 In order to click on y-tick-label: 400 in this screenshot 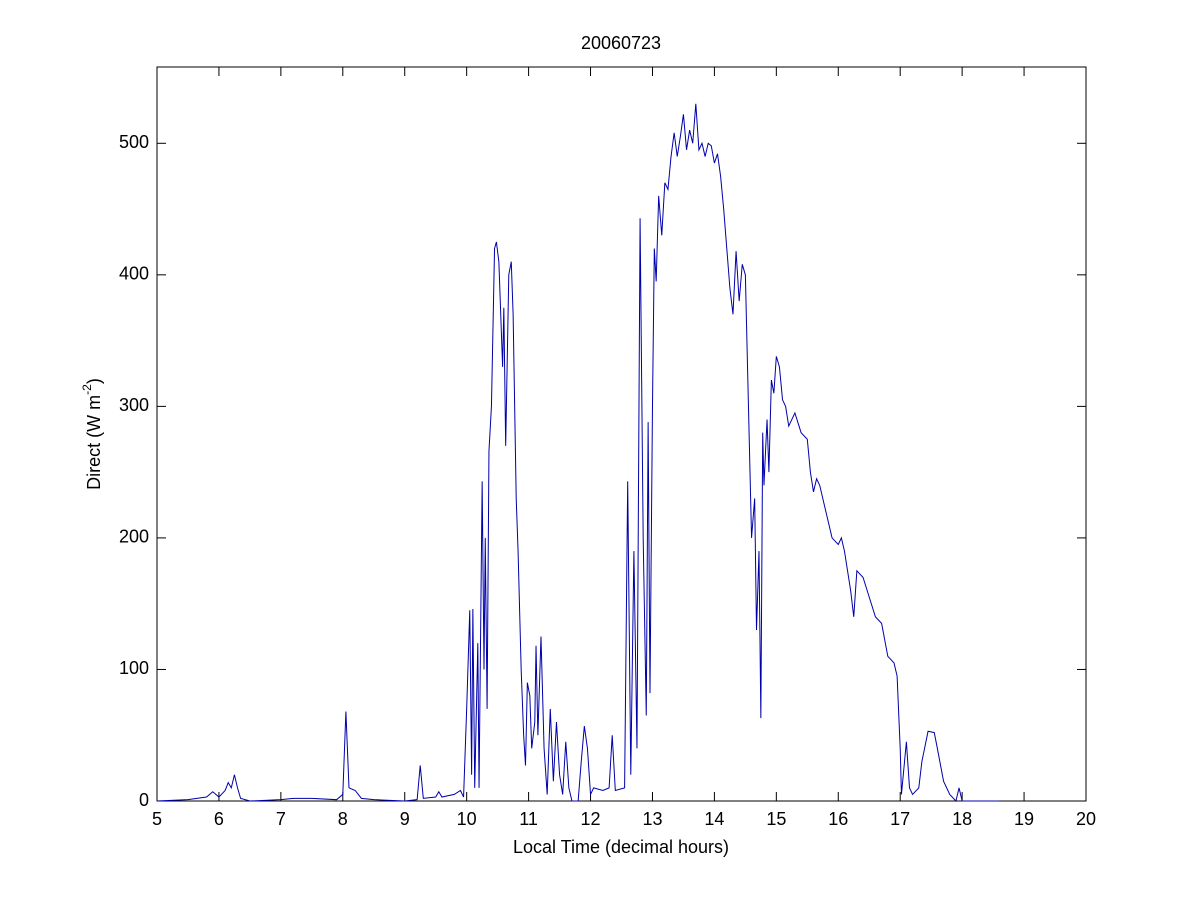, I will do `click(134, 274)`.